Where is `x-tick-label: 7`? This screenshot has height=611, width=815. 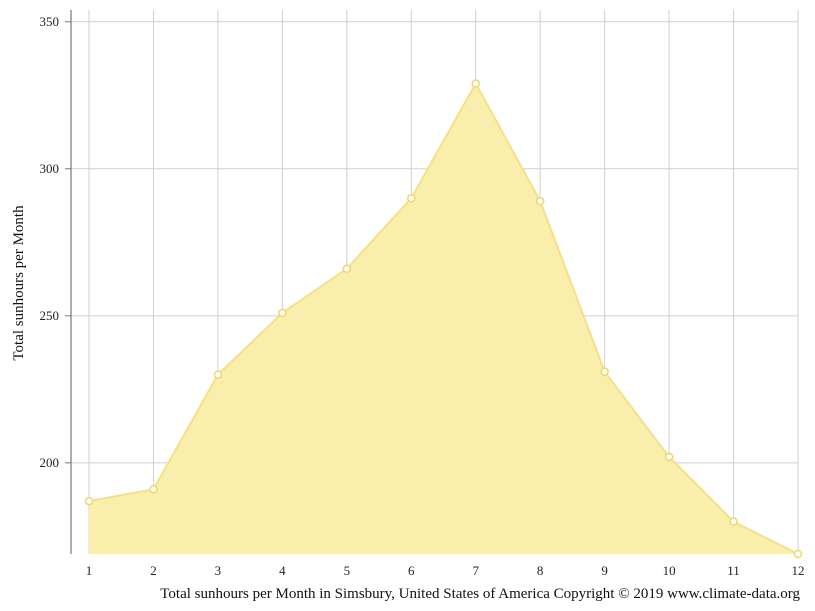
x-tick-label: 7 is located at coordinates (475, 570).